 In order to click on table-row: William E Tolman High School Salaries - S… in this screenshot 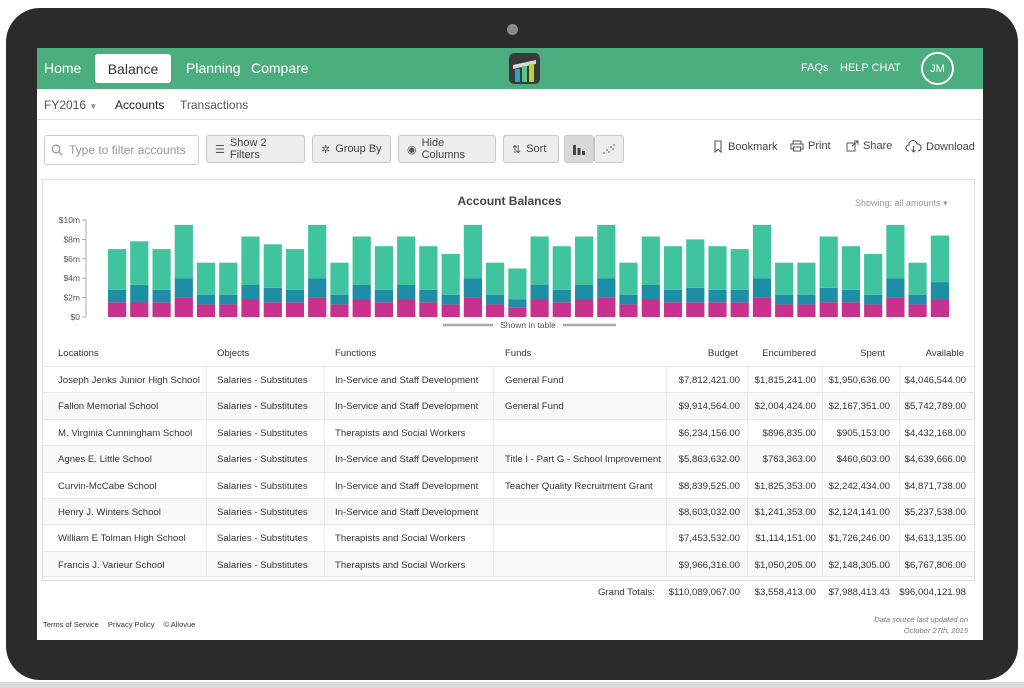, I will do `click(508, 538)`.